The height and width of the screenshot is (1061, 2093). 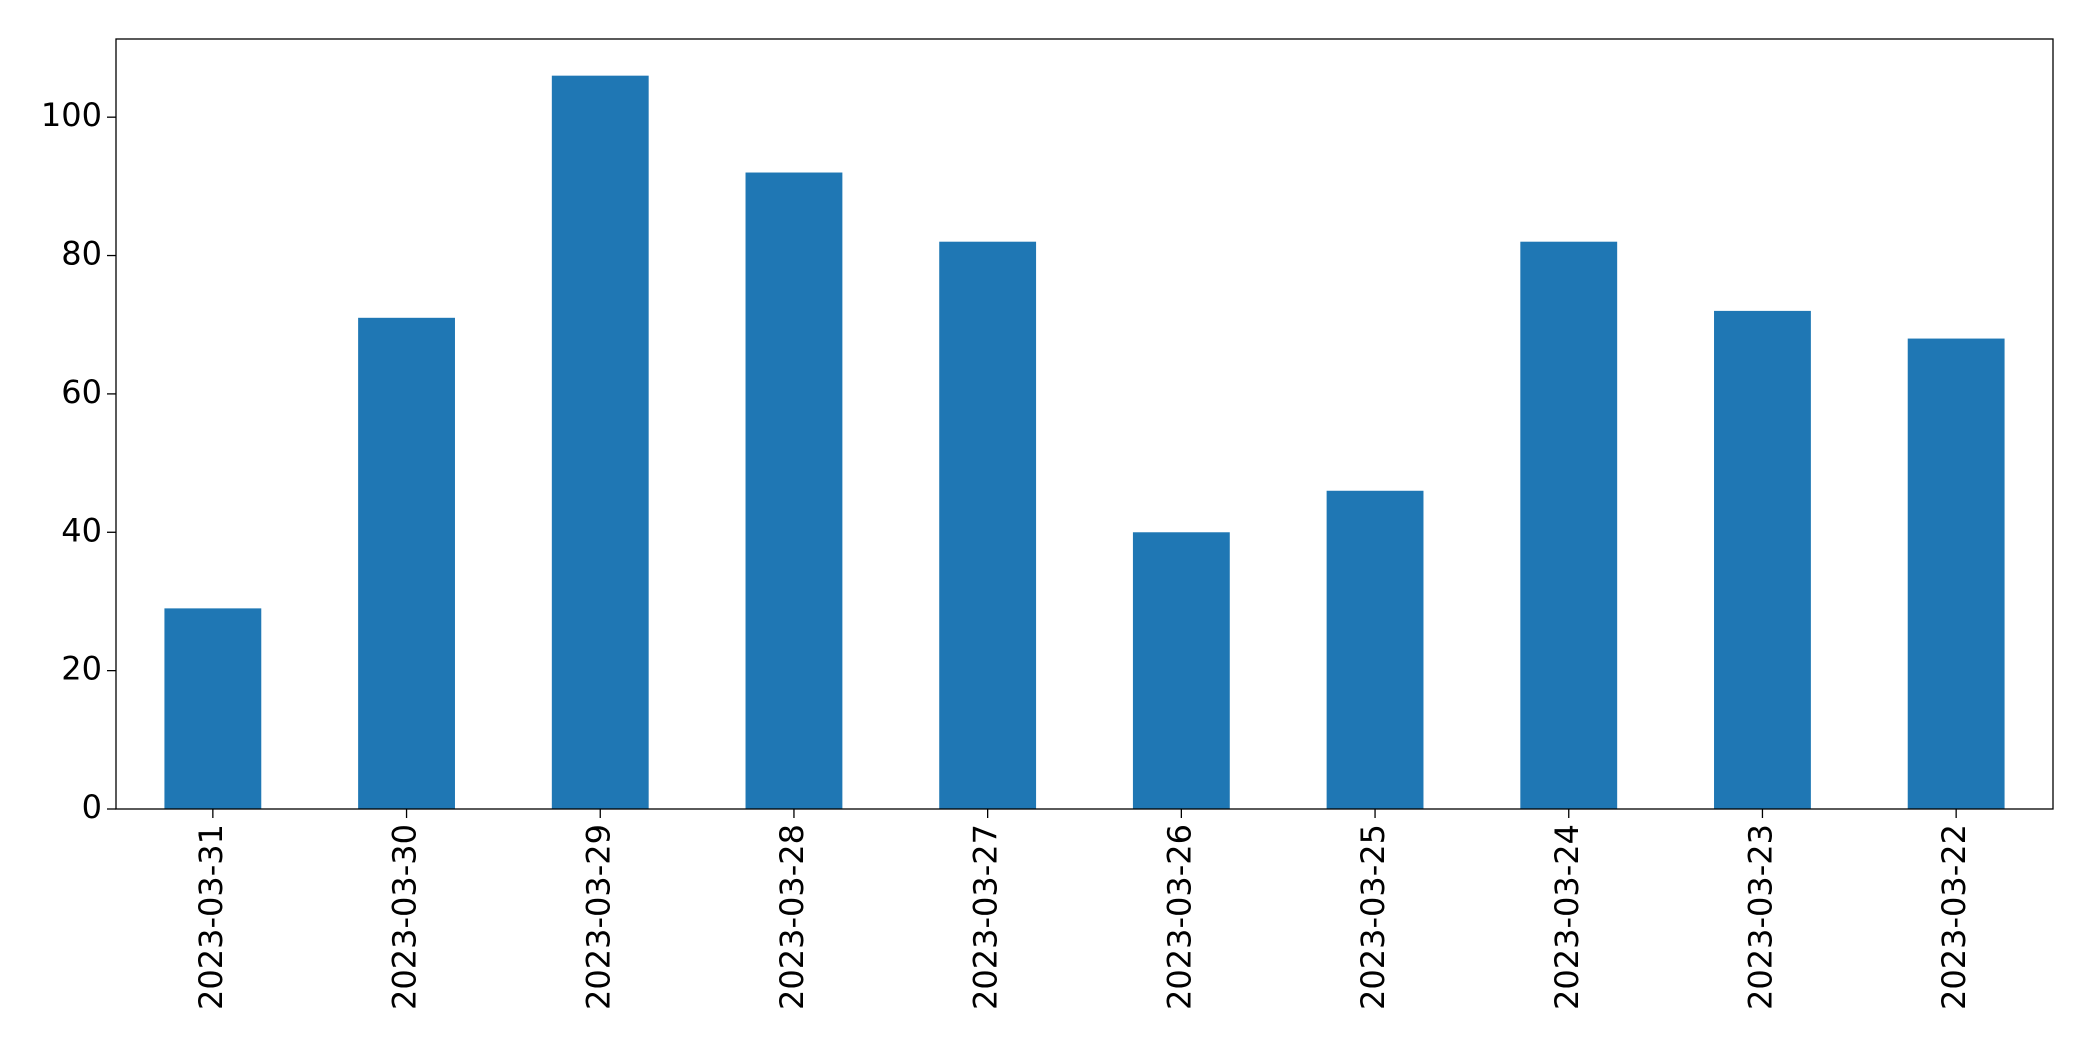 I want to click on x-tick-label: 2023-03-28, so click(x=792, y=917).